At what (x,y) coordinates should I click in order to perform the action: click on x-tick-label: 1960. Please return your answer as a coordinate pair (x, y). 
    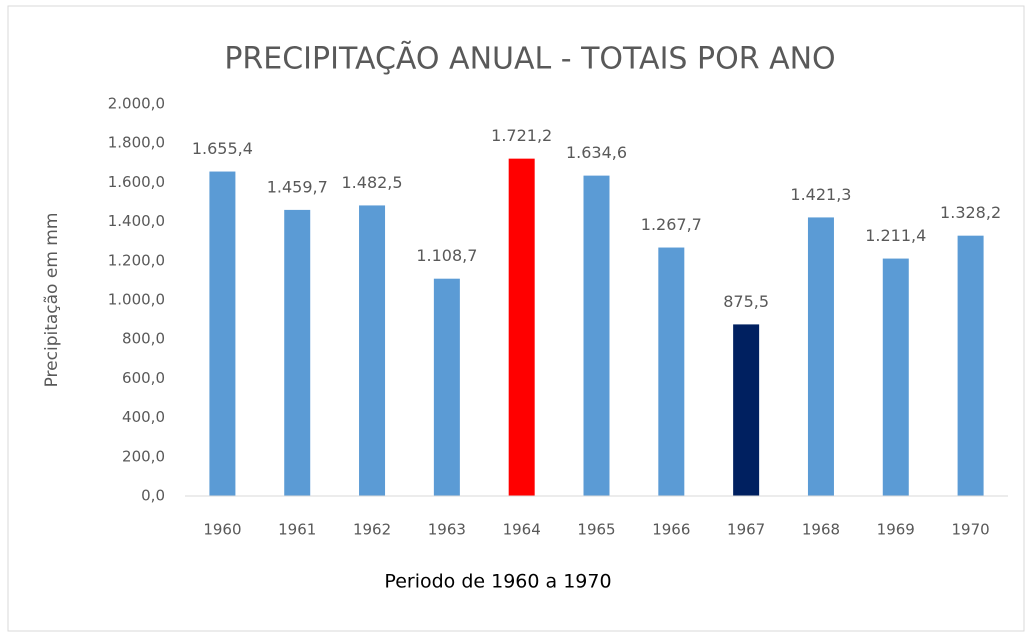
    Looking at the image, I should click on (222, 530).